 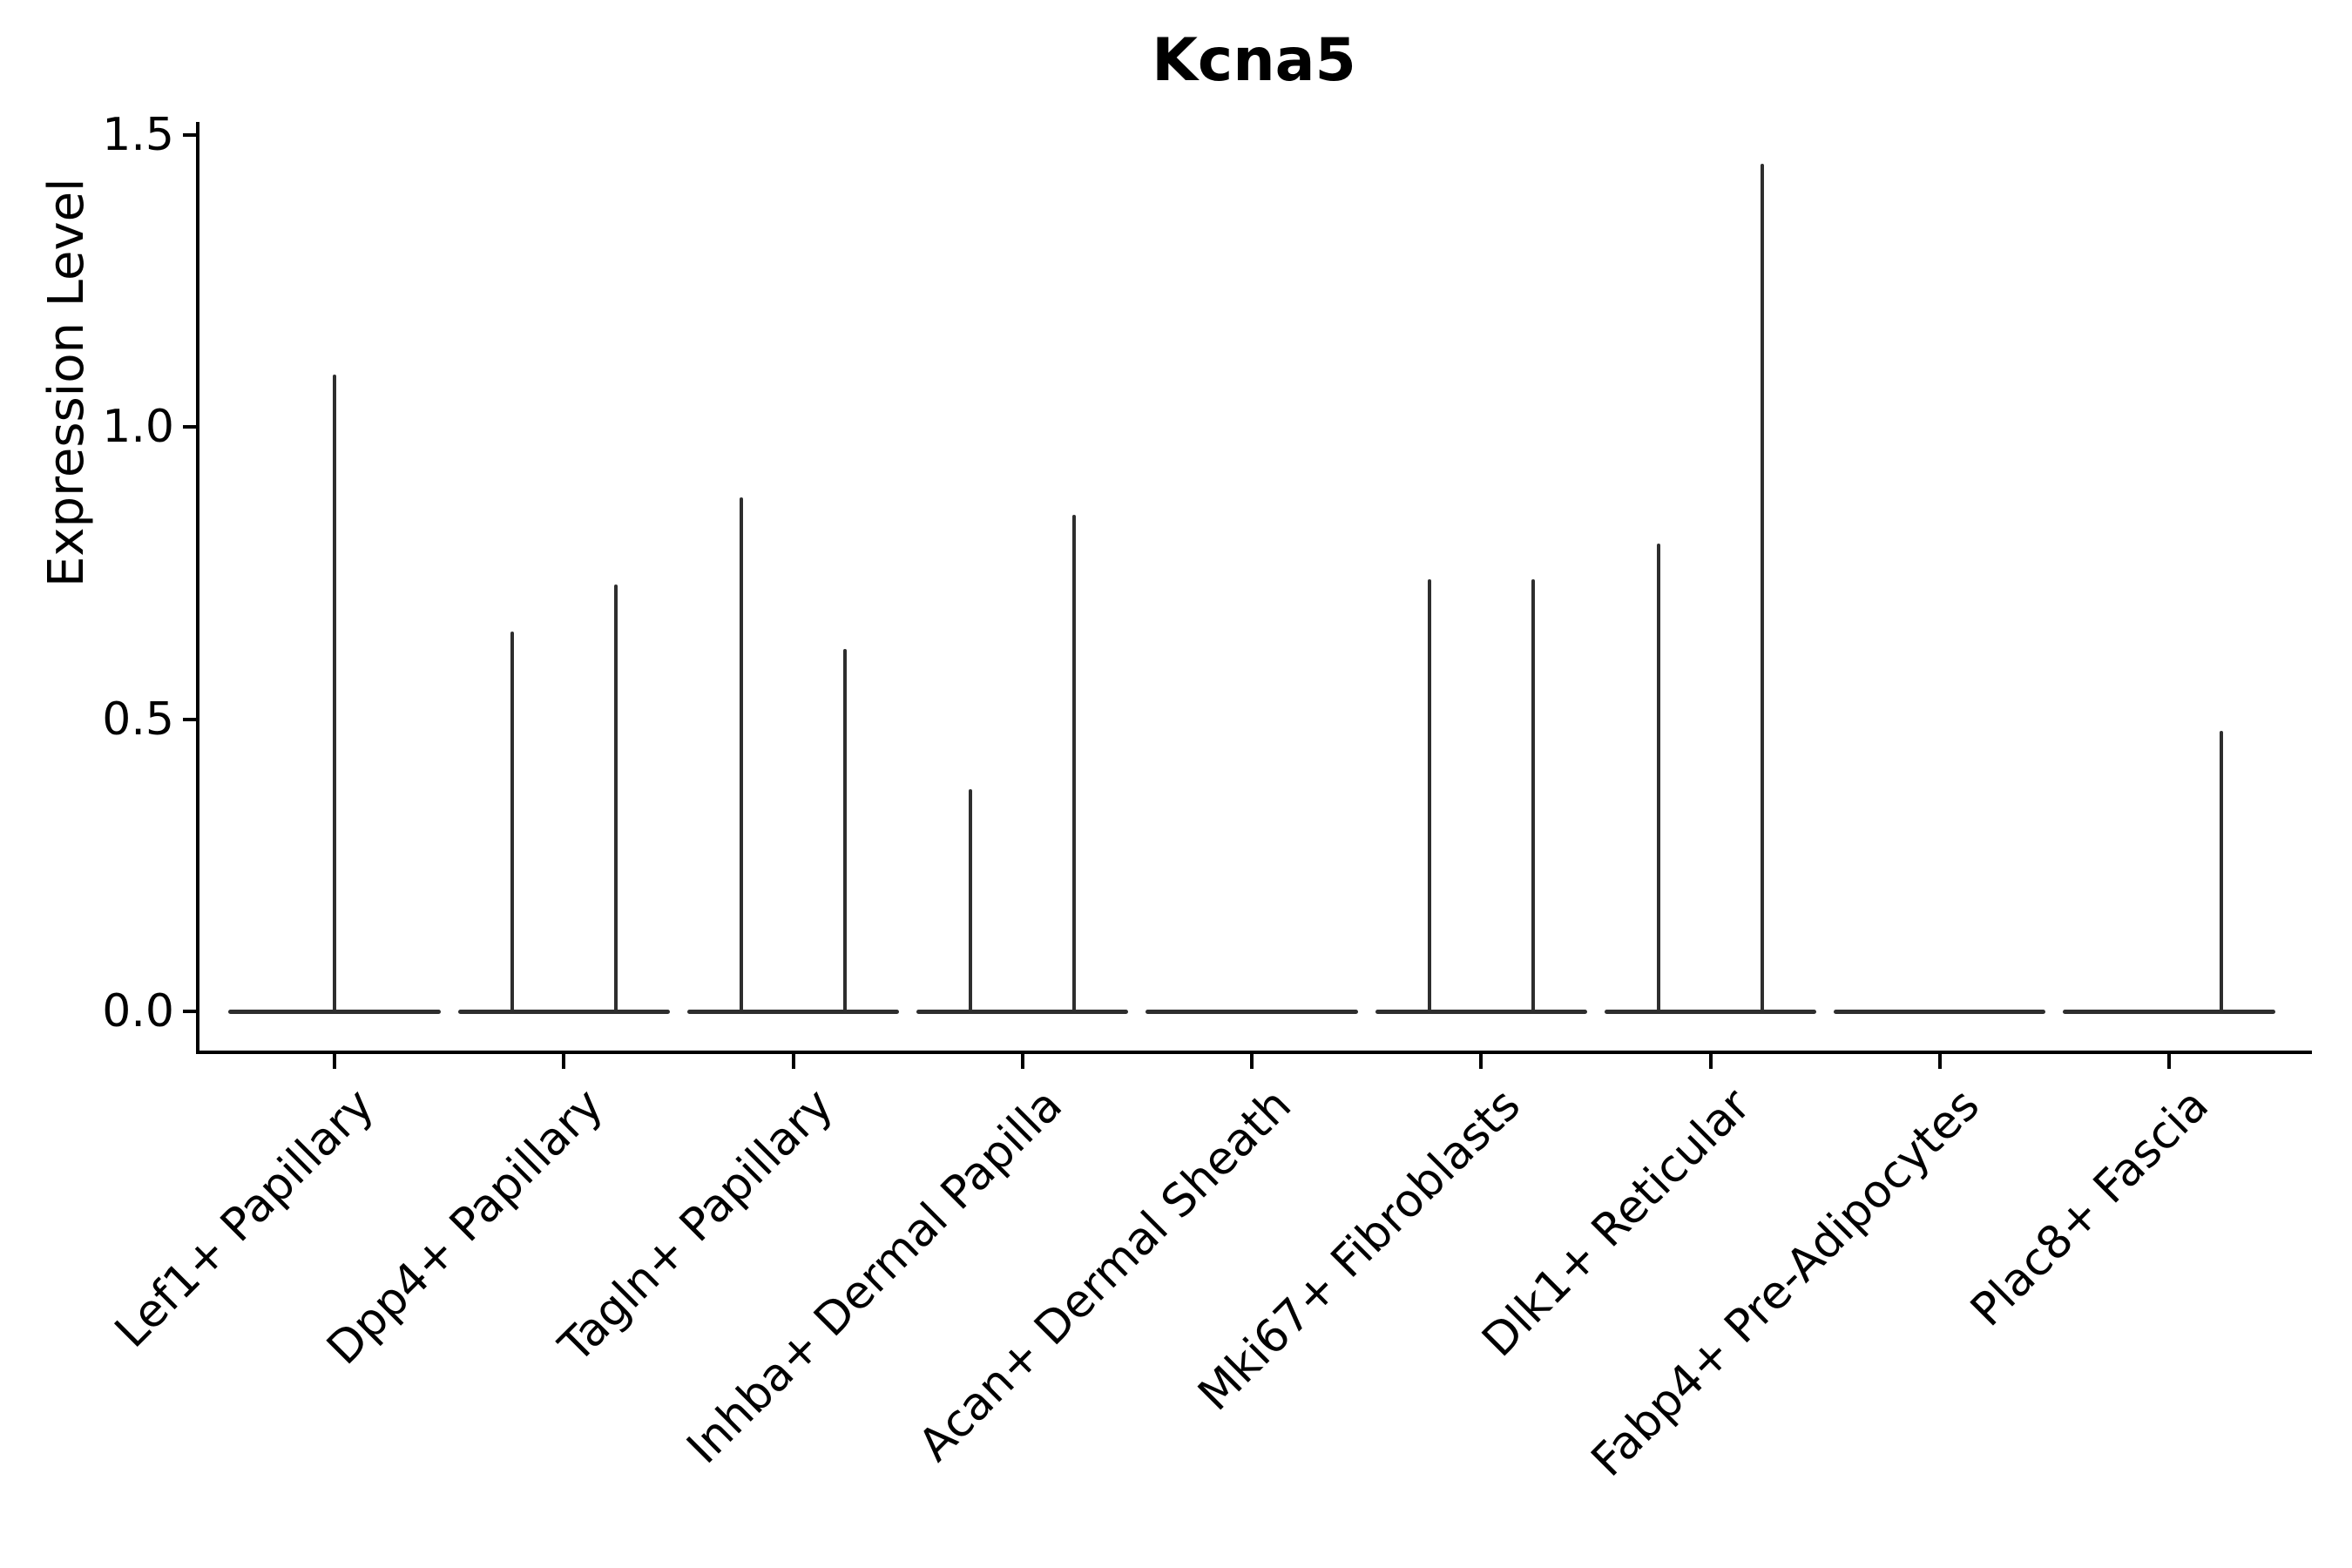 I want to click on x-tick-label: Inhba+ Dermal Papilla, so click(x=874, y=1276).